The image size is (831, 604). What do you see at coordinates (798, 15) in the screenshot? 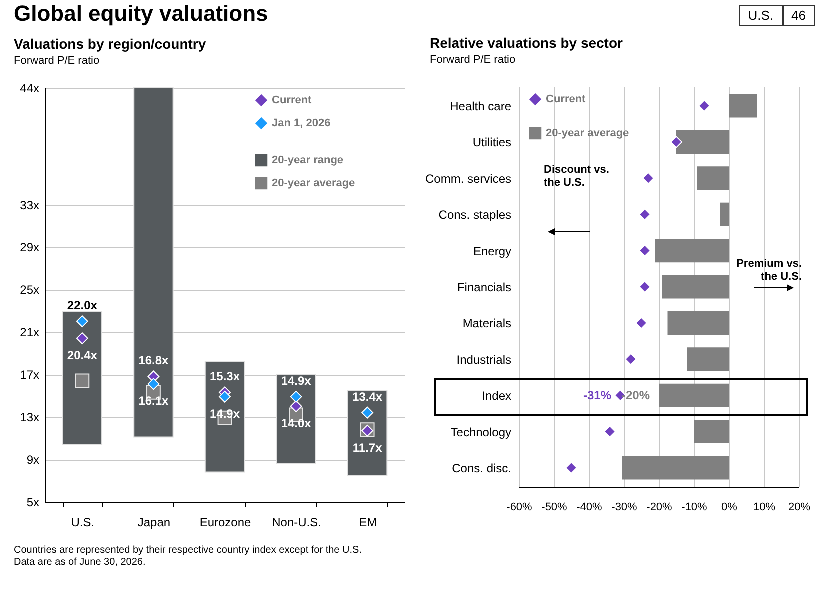
I see `text: 46` at bounding box center [798, 15].